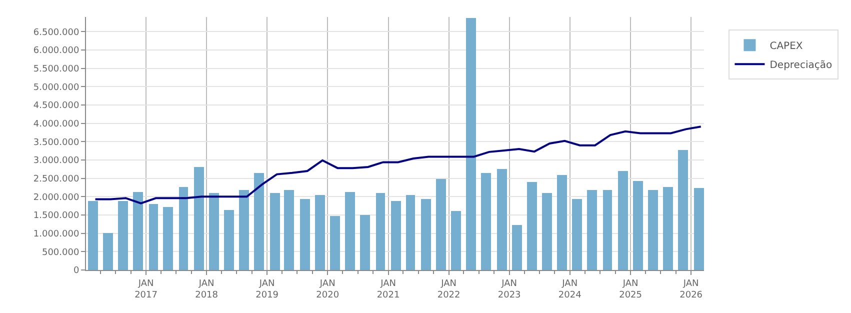 The height and width of the screenshot is (313, 851). Describe the element at coordinates (56, 197) in the screenshot. I see `y-tick-label: 2.000.000` at that location.